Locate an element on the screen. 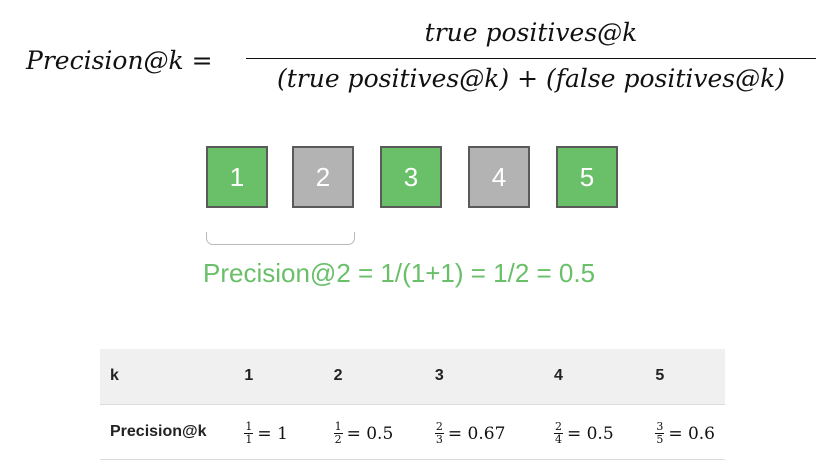  table-cell: 1 2 = 0.5 is located at coordinates (374, 431).